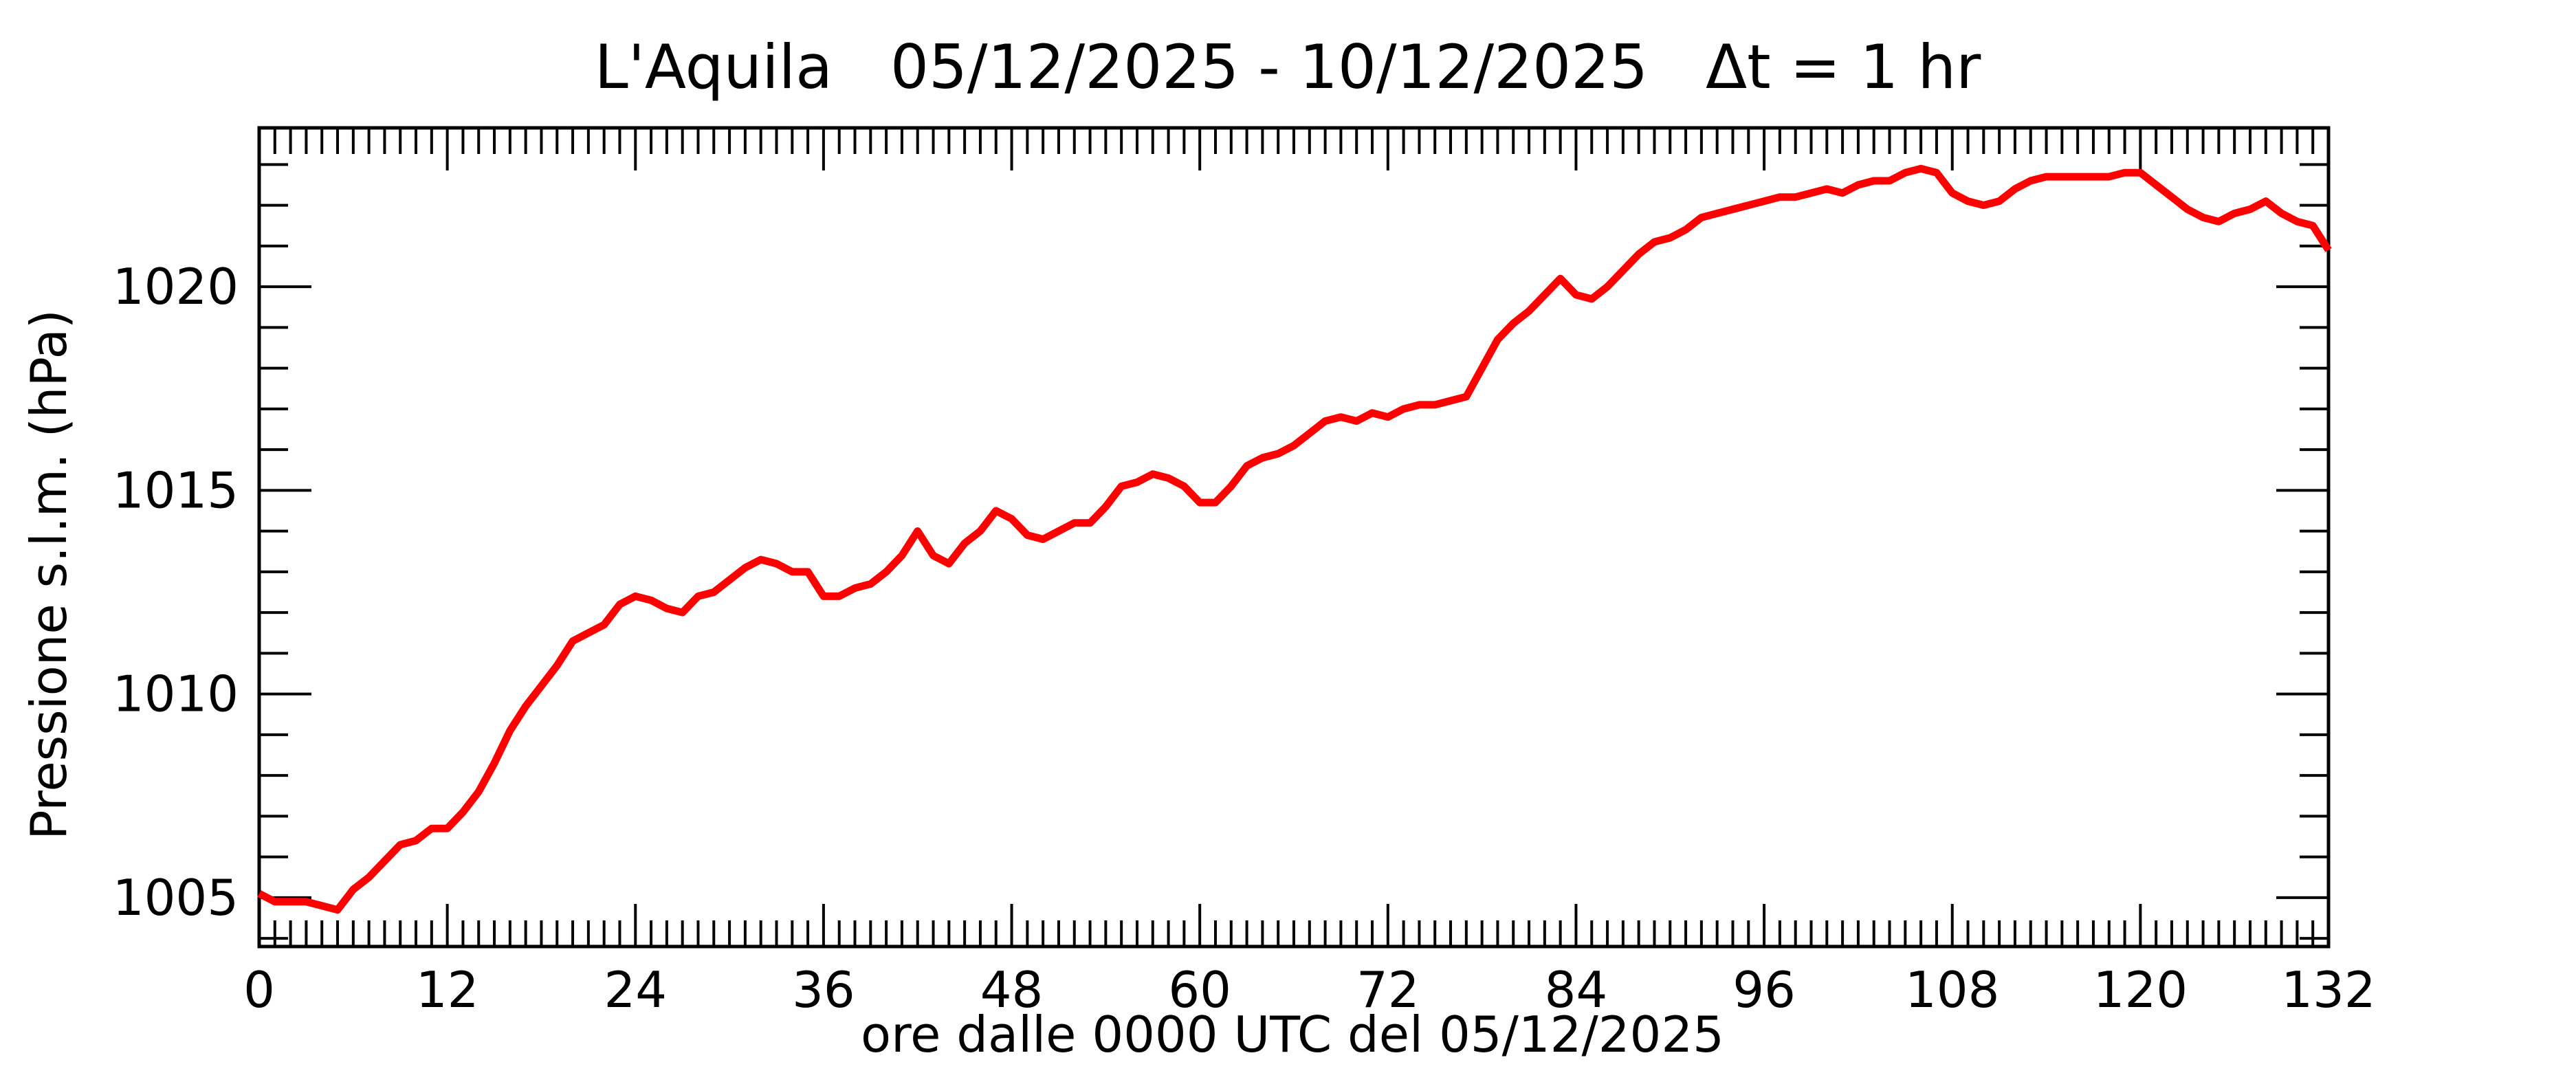 This screenshot has height=1073, width=2576. Describe the element at coordinates (635, 990) in the screenshot. I see `x-tick-label: 24` at that location.